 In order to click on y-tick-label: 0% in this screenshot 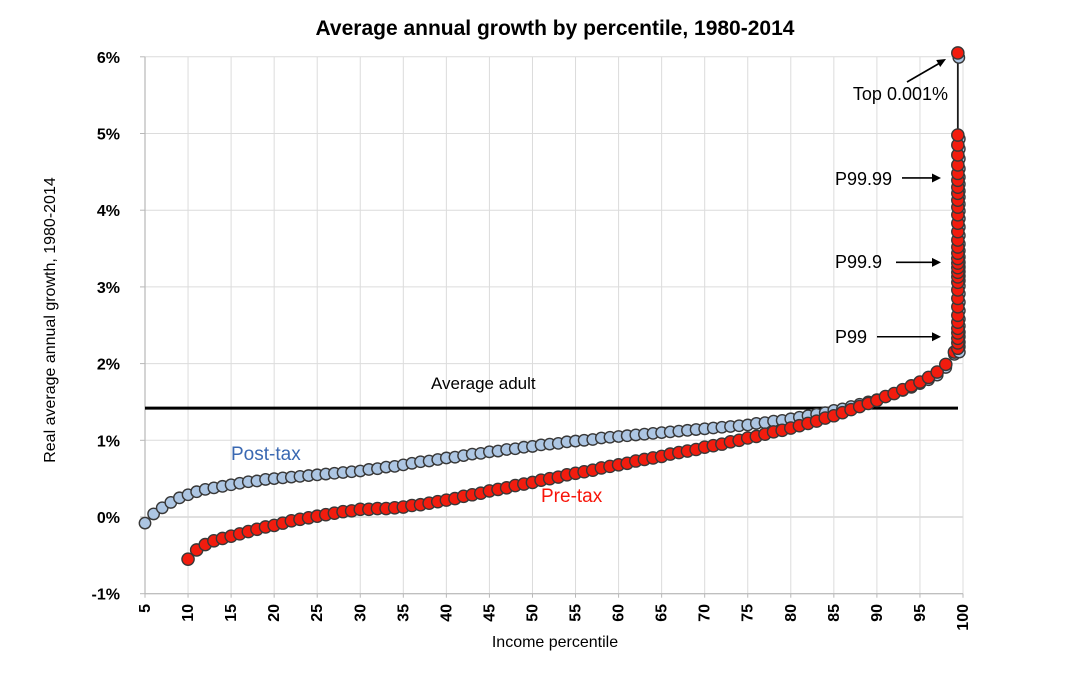, I will do `click(108, 518)`.